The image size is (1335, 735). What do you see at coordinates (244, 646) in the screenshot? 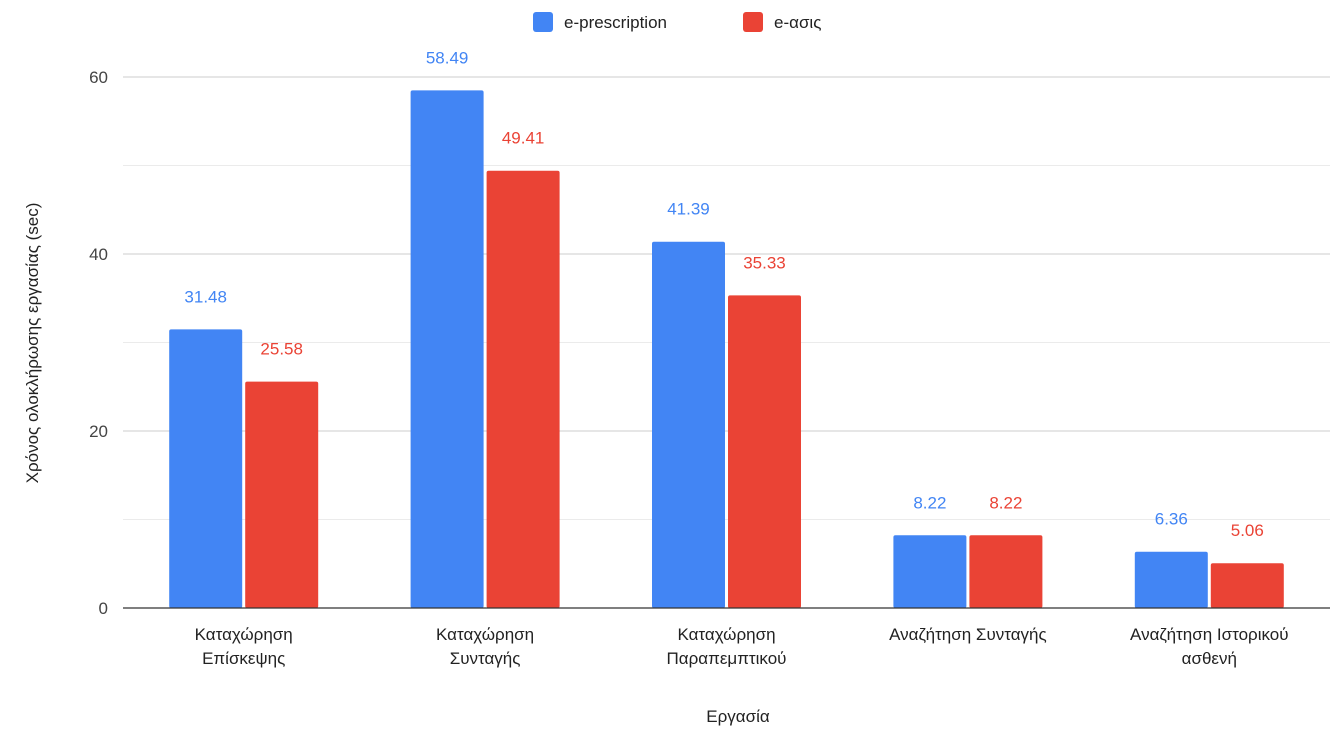
I see `x-tick-label: Καταχώρηση Επίσκεψης` at bounding box center [244, 646].